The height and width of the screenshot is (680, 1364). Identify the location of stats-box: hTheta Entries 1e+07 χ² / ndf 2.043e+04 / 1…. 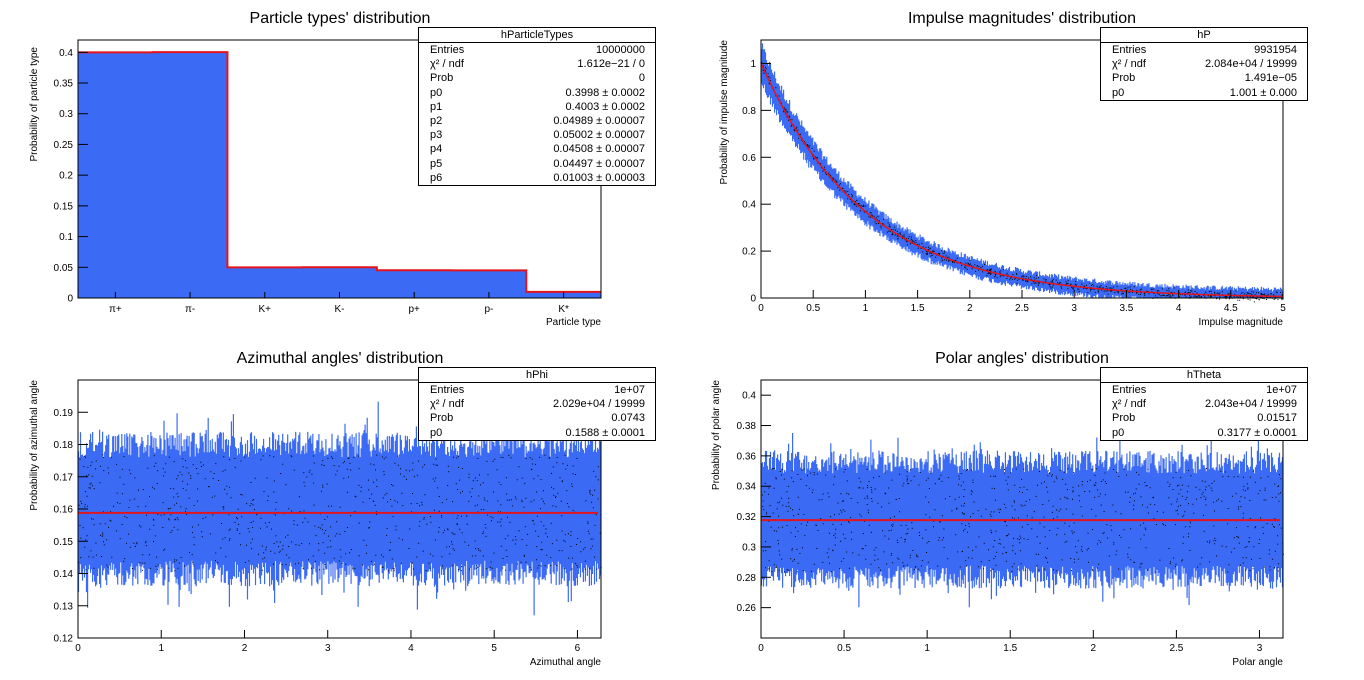
(1204, 404).